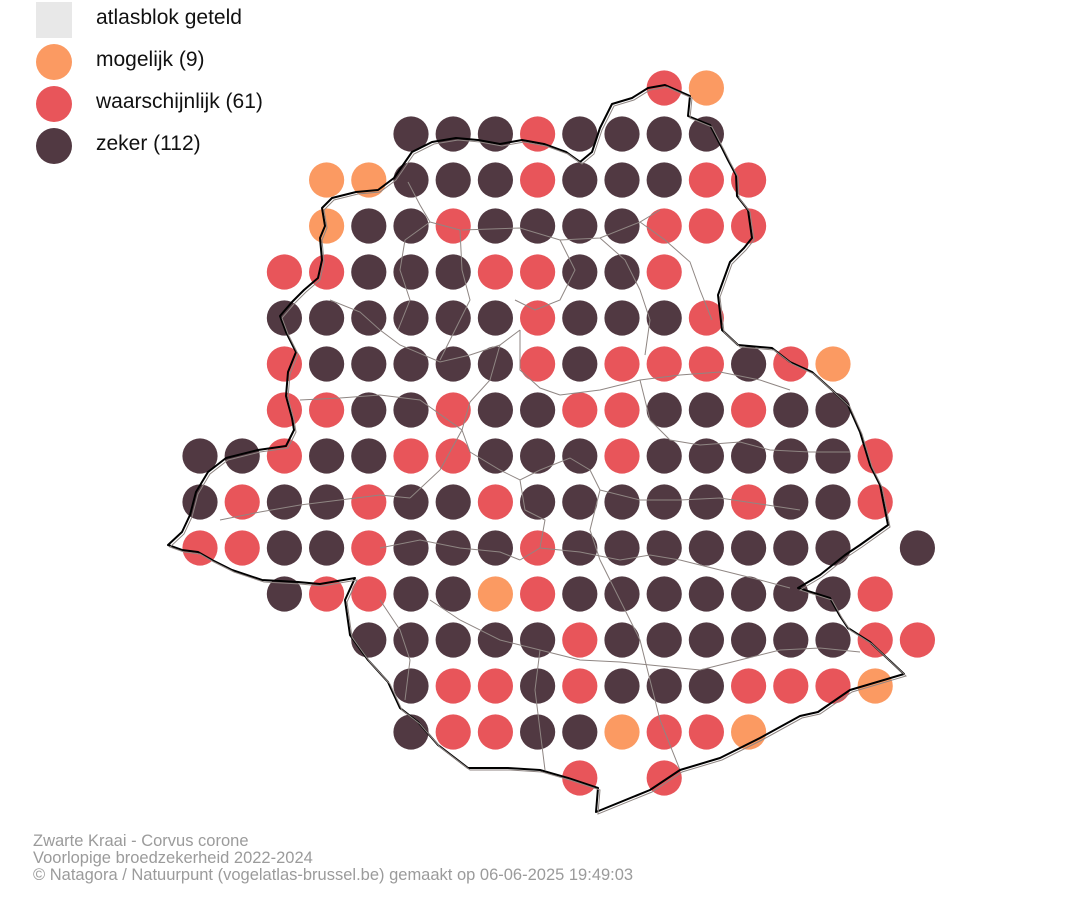  I want to click on legend-swatch-certain, so click(54, 146).